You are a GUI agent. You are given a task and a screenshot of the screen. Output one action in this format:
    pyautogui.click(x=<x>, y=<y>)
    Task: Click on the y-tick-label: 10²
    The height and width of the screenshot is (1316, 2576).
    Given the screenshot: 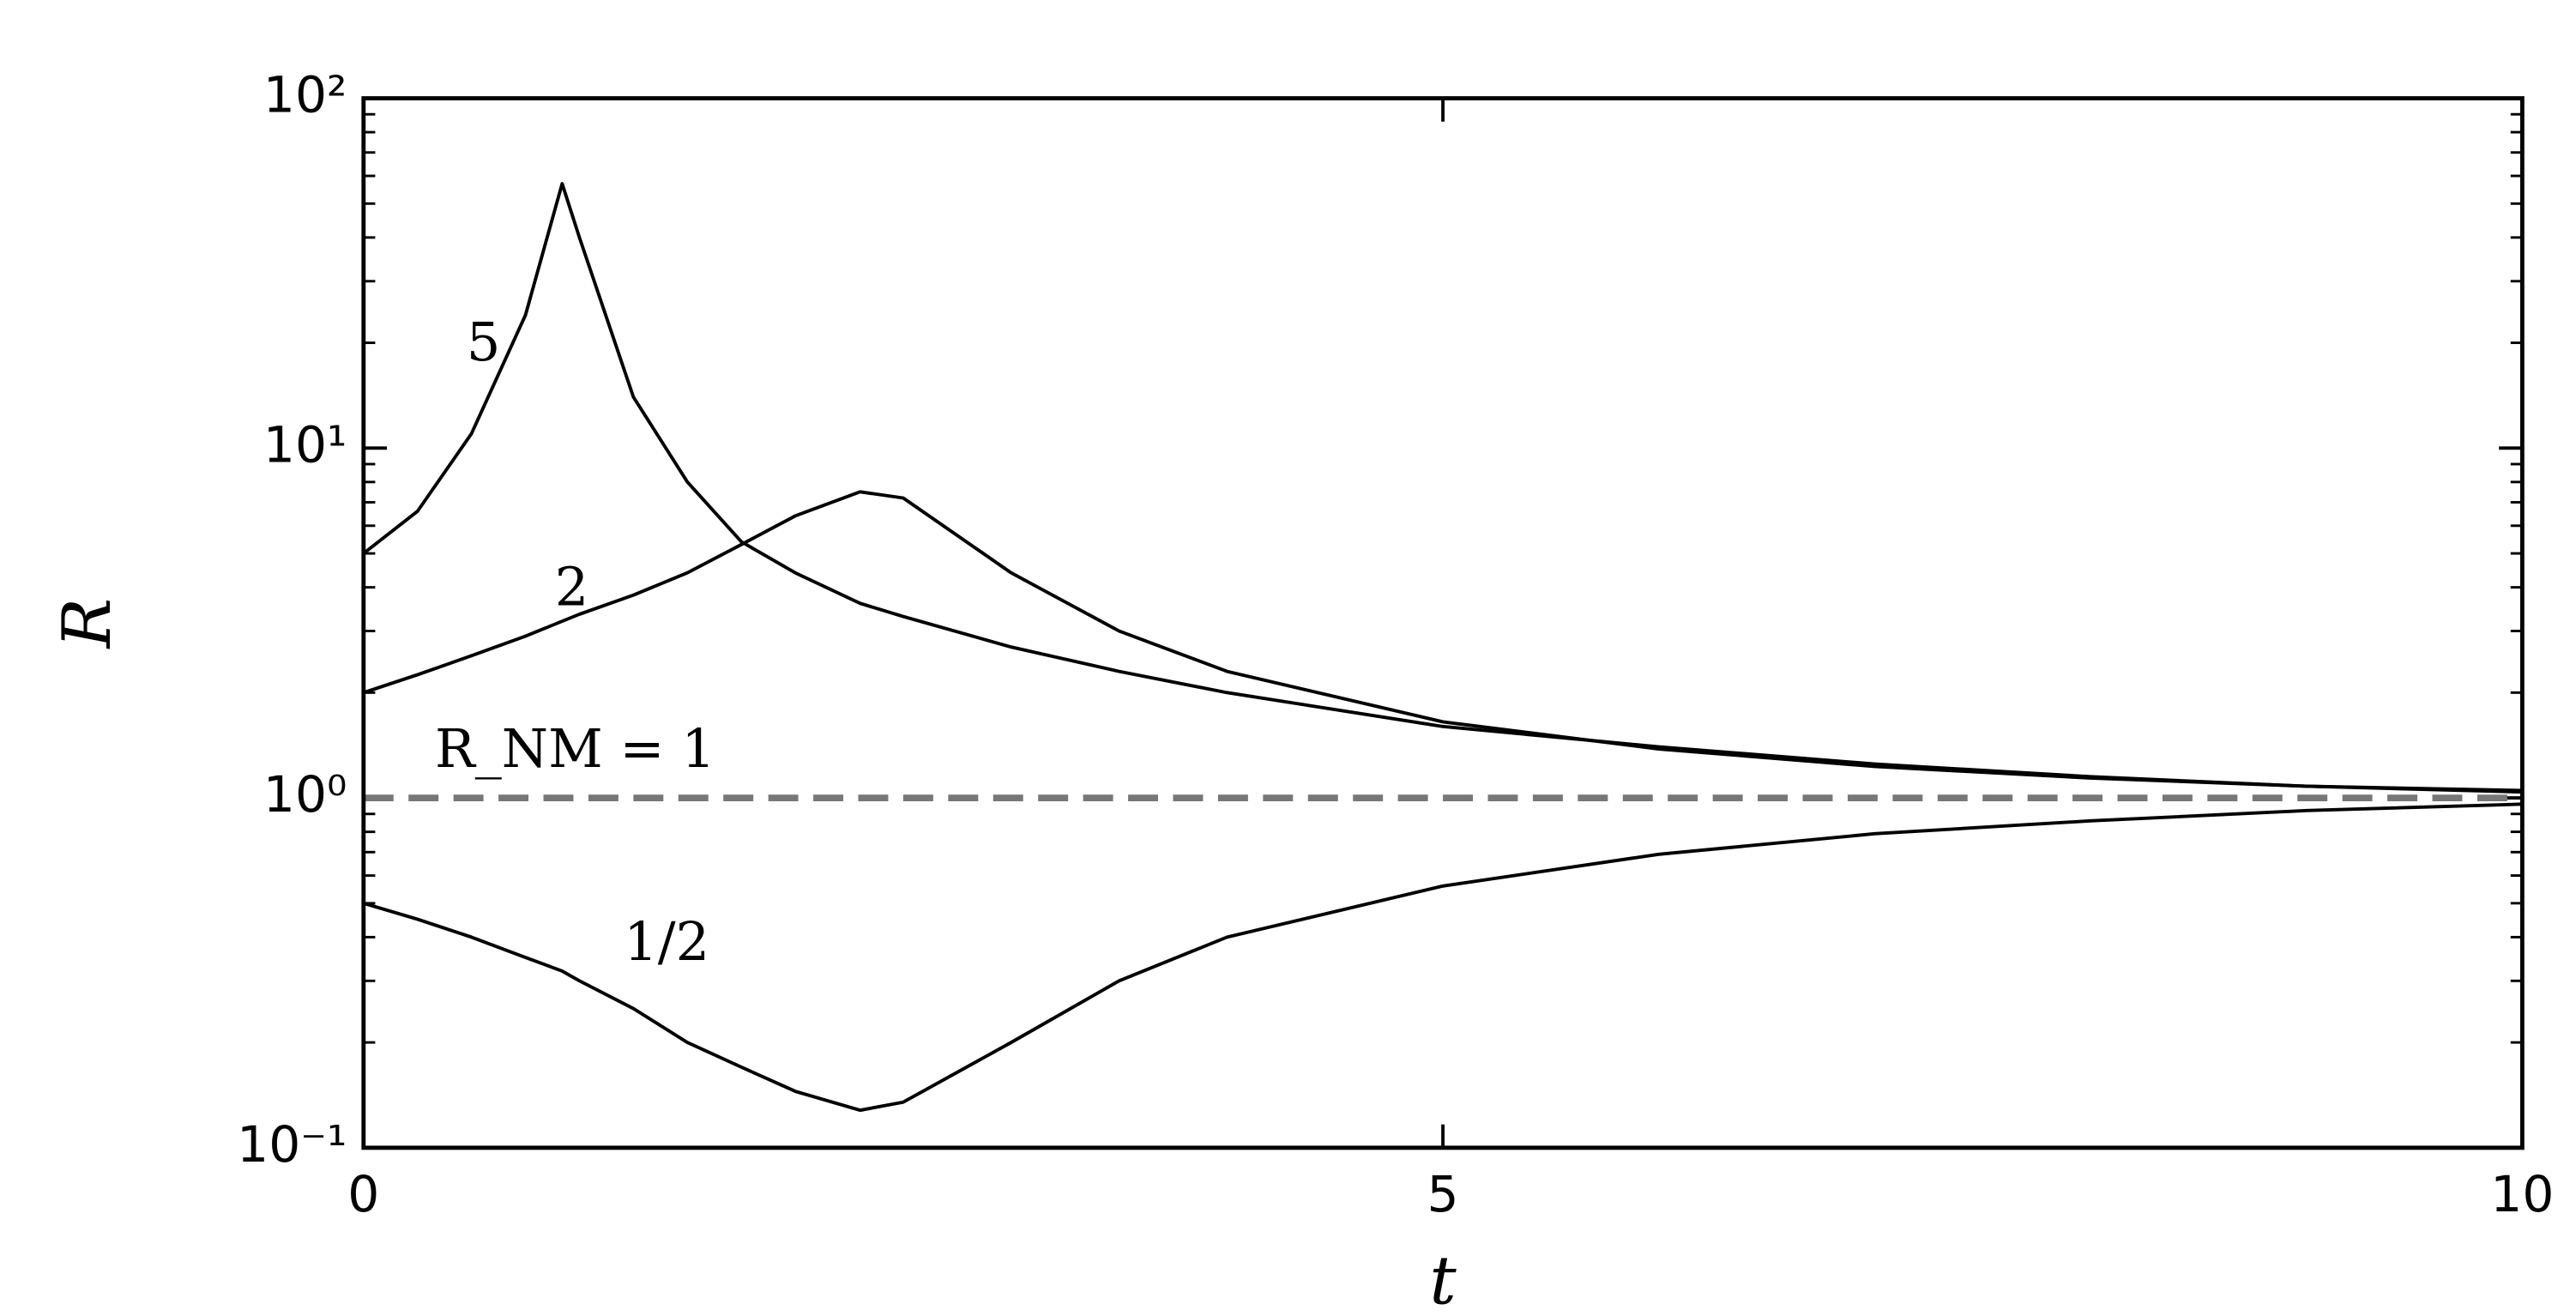 What is the action you would take?
    pyautogui.click(x=305, y=95)
    